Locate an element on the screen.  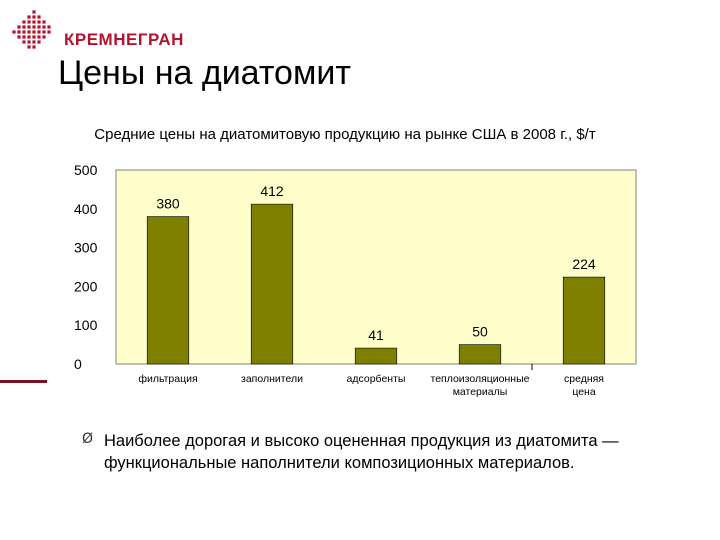
bullet-marker: Ø is located at coordinates (88, 439).